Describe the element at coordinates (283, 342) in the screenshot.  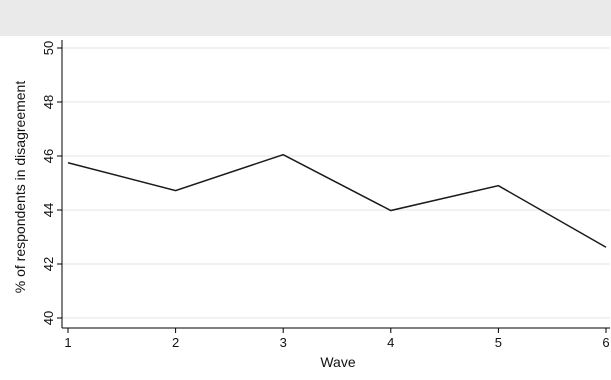
I see `x-tick-label: 3` at that location.